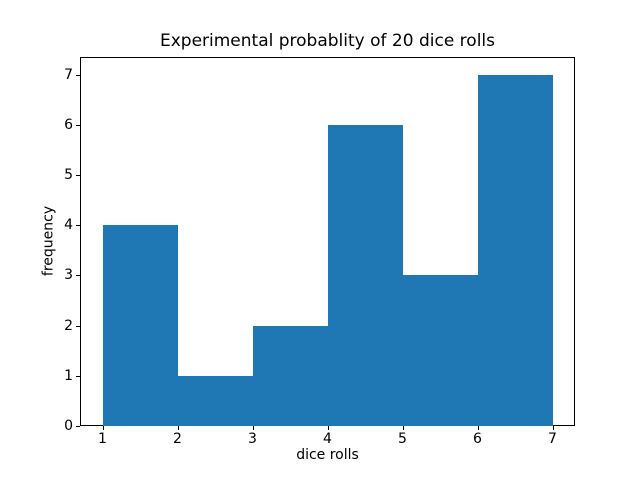  Describe the element at coordinates (477, 439) in the screenshot. I see `x-tick-label: 6` at that location.